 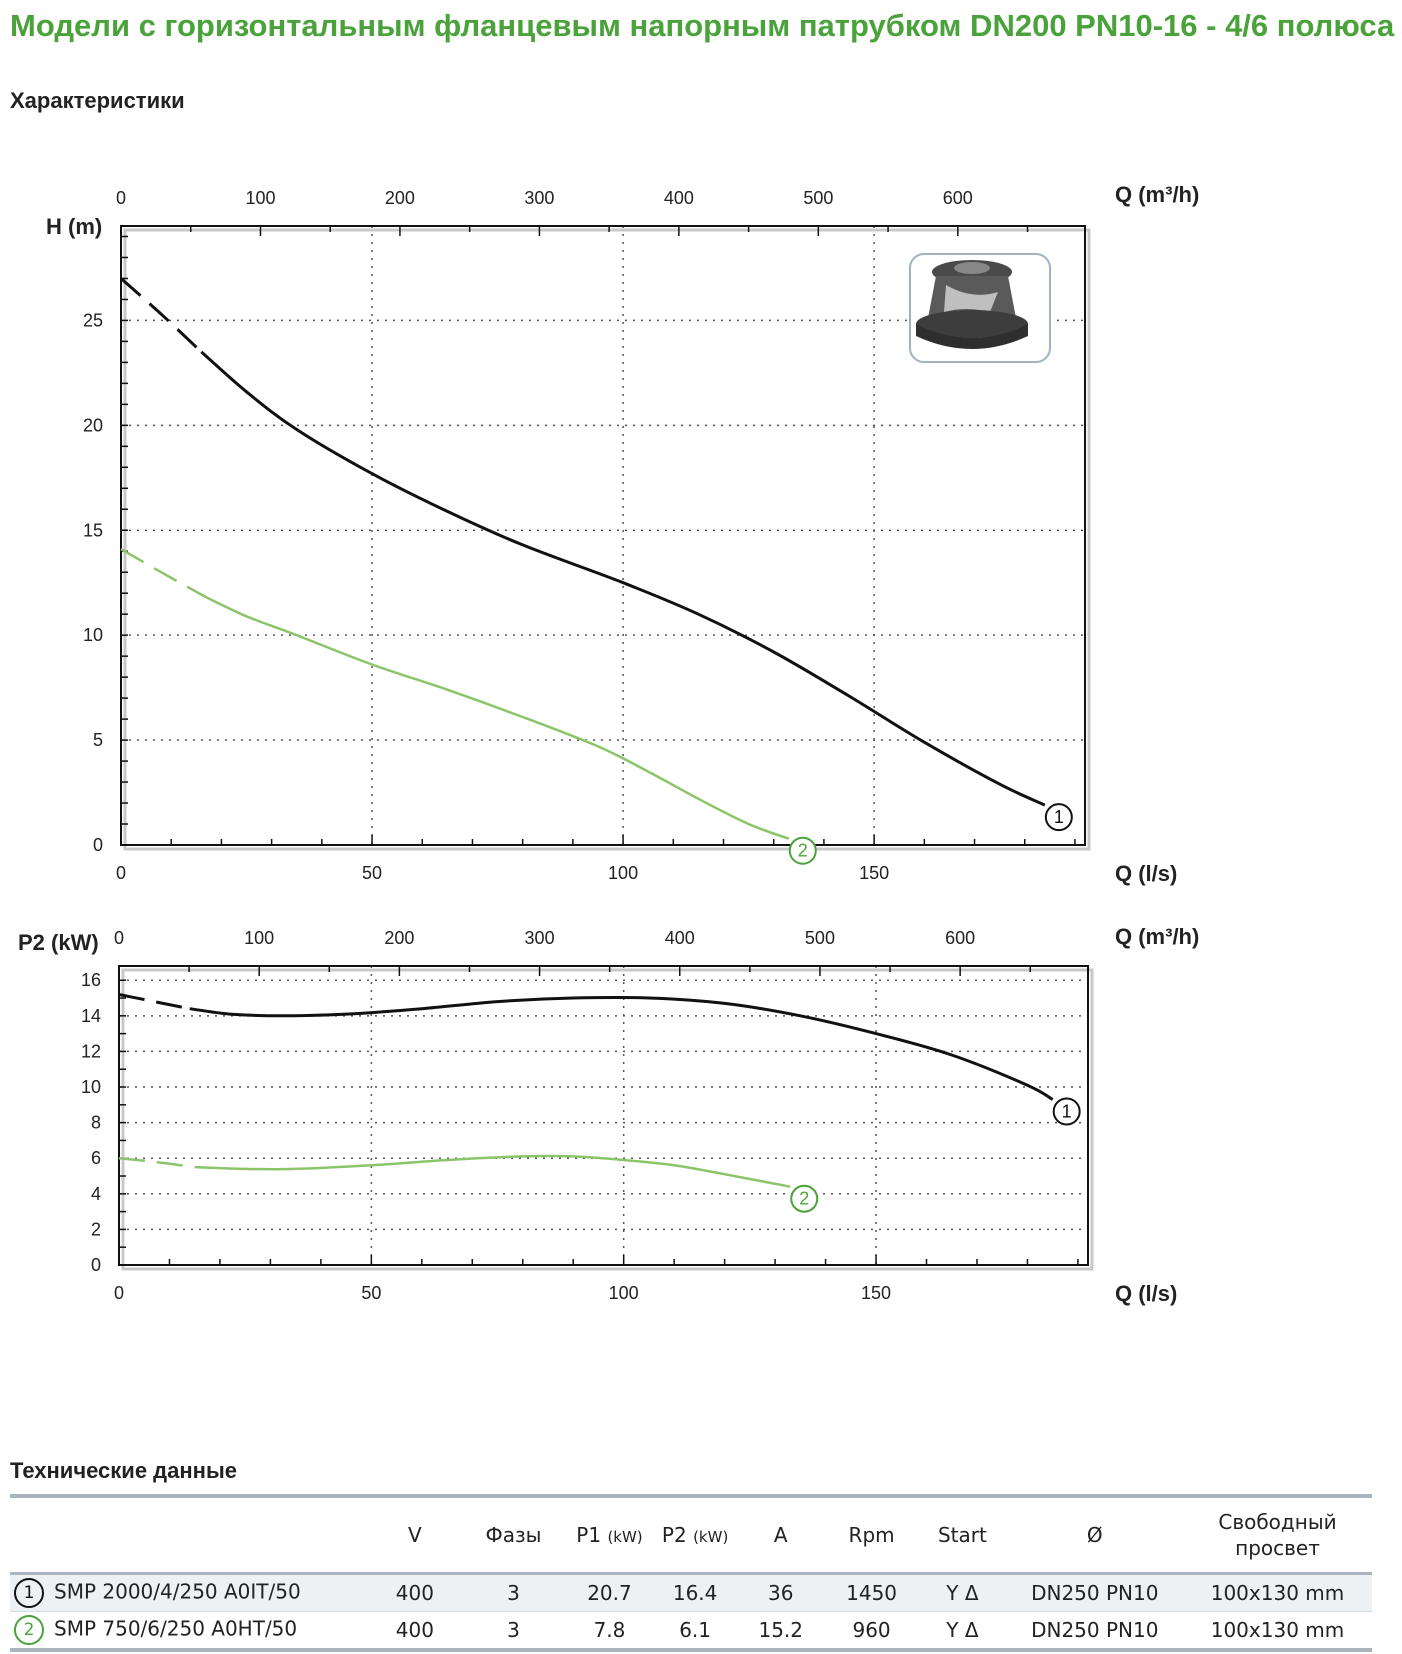 I want to click on chart-1-x-tick-label: 0, so click(x=121, y=873).